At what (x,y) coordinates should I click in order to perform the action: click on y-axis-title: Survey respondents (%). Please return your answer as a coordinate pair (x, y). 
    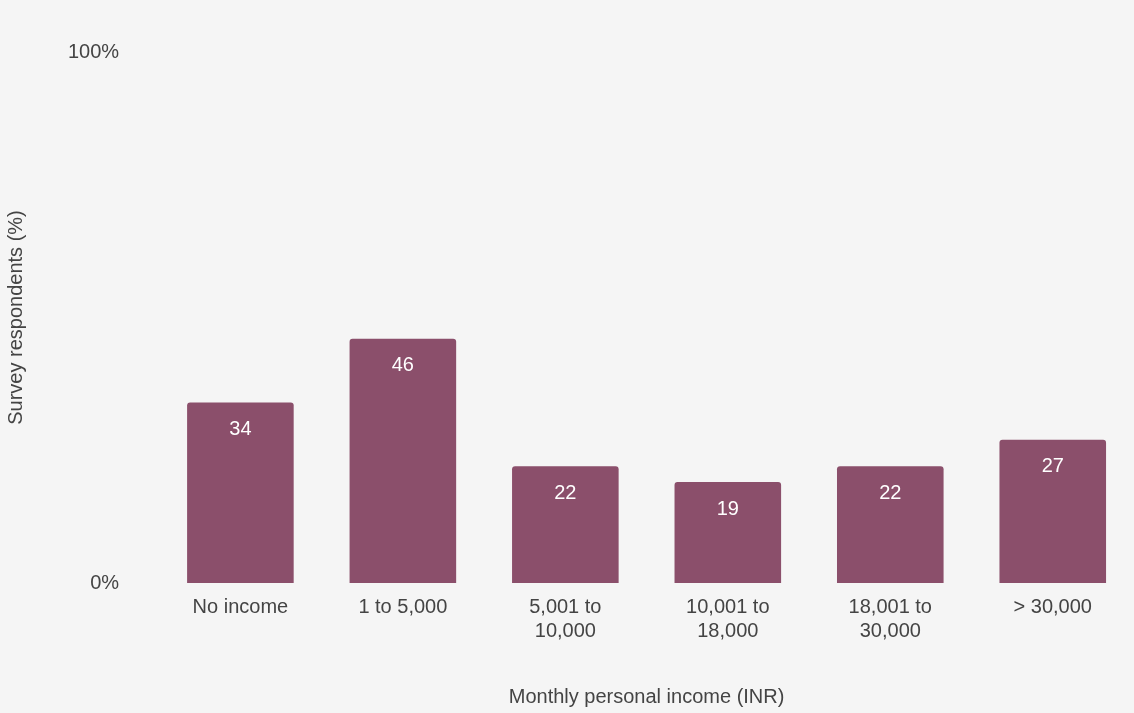
    Looking at the image, I should click on (14, 317).